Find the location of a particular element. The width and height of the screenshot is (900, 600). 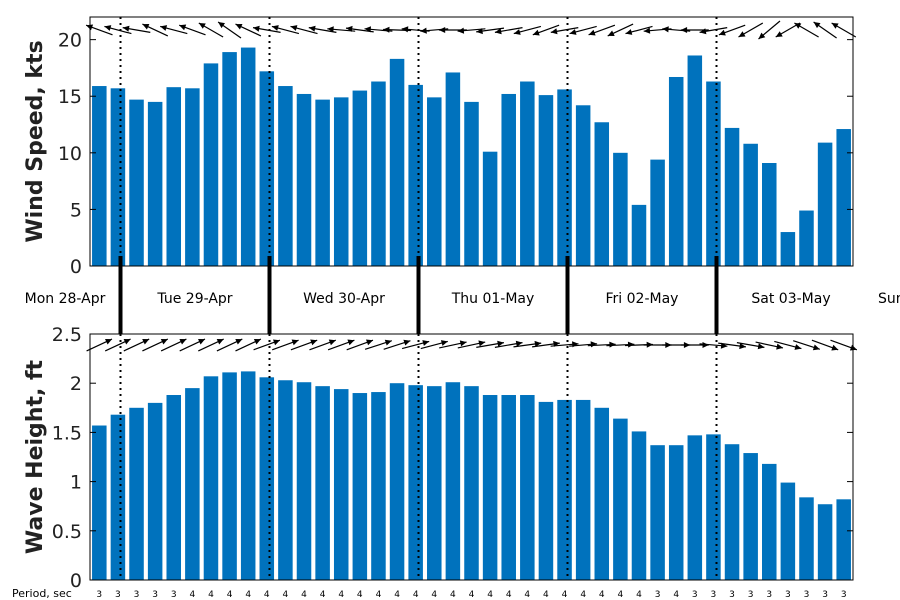

wind-ytick-label: 20 is located at coordinates (70, 41).